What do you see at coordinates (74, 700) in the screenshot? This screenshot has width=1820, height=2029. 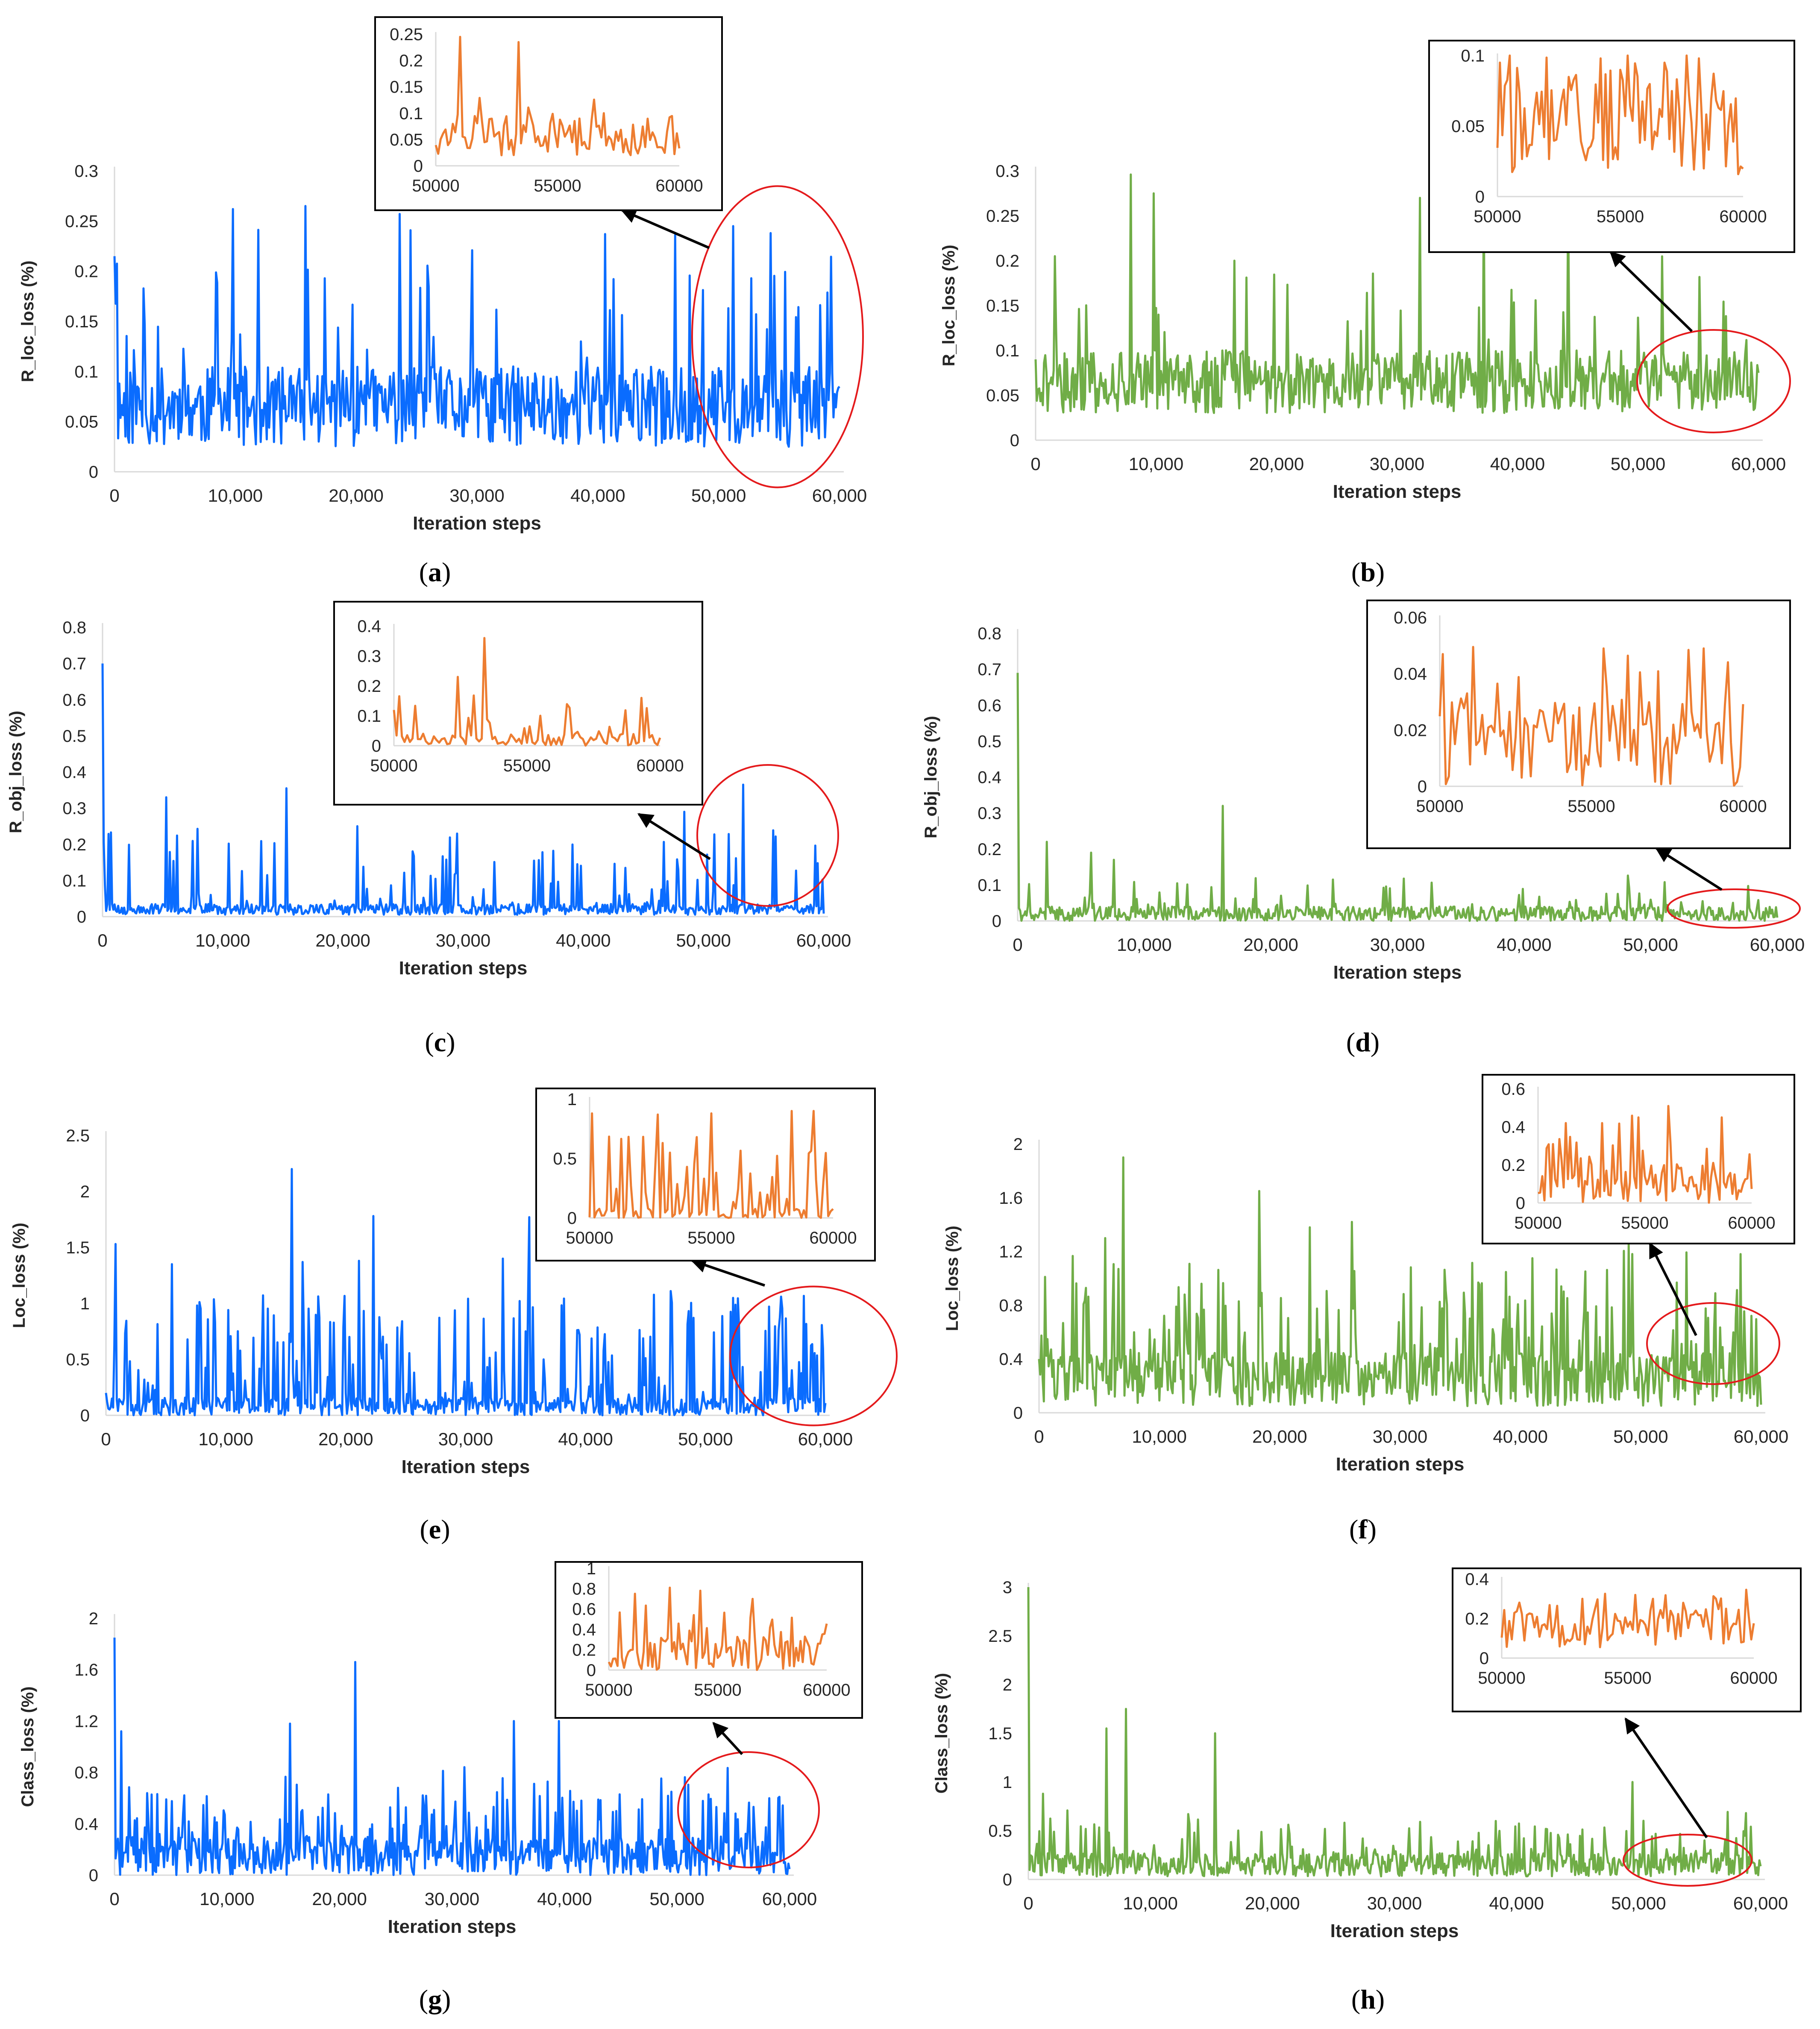 I see `y-tick-label: 0.6` at bounding box center [74, 700].